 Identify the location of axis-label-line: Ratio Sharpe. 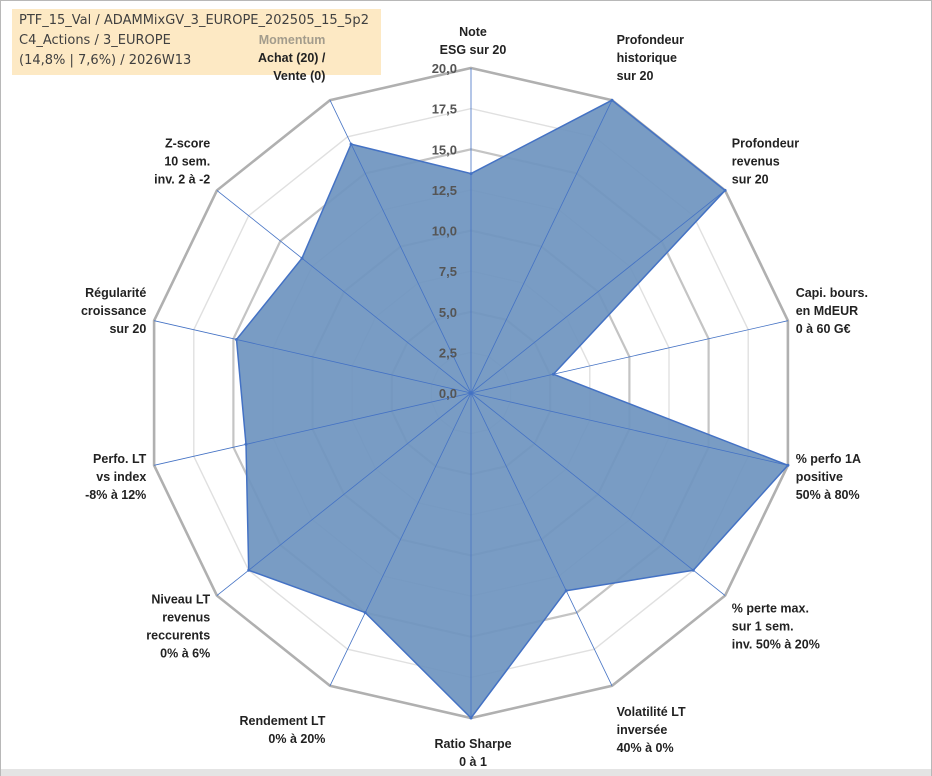
(472, 744).